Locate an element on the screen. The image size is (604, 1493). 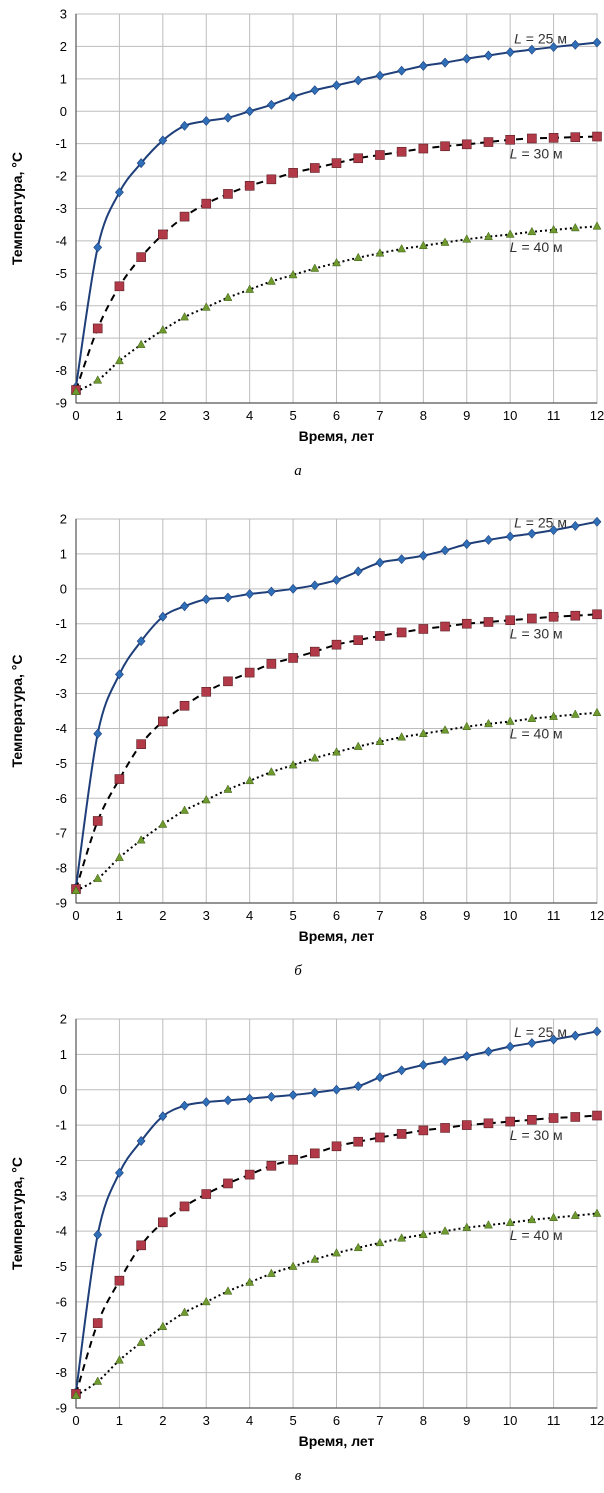
x-tick-label: 9 is located at coordinates (466, 1420).